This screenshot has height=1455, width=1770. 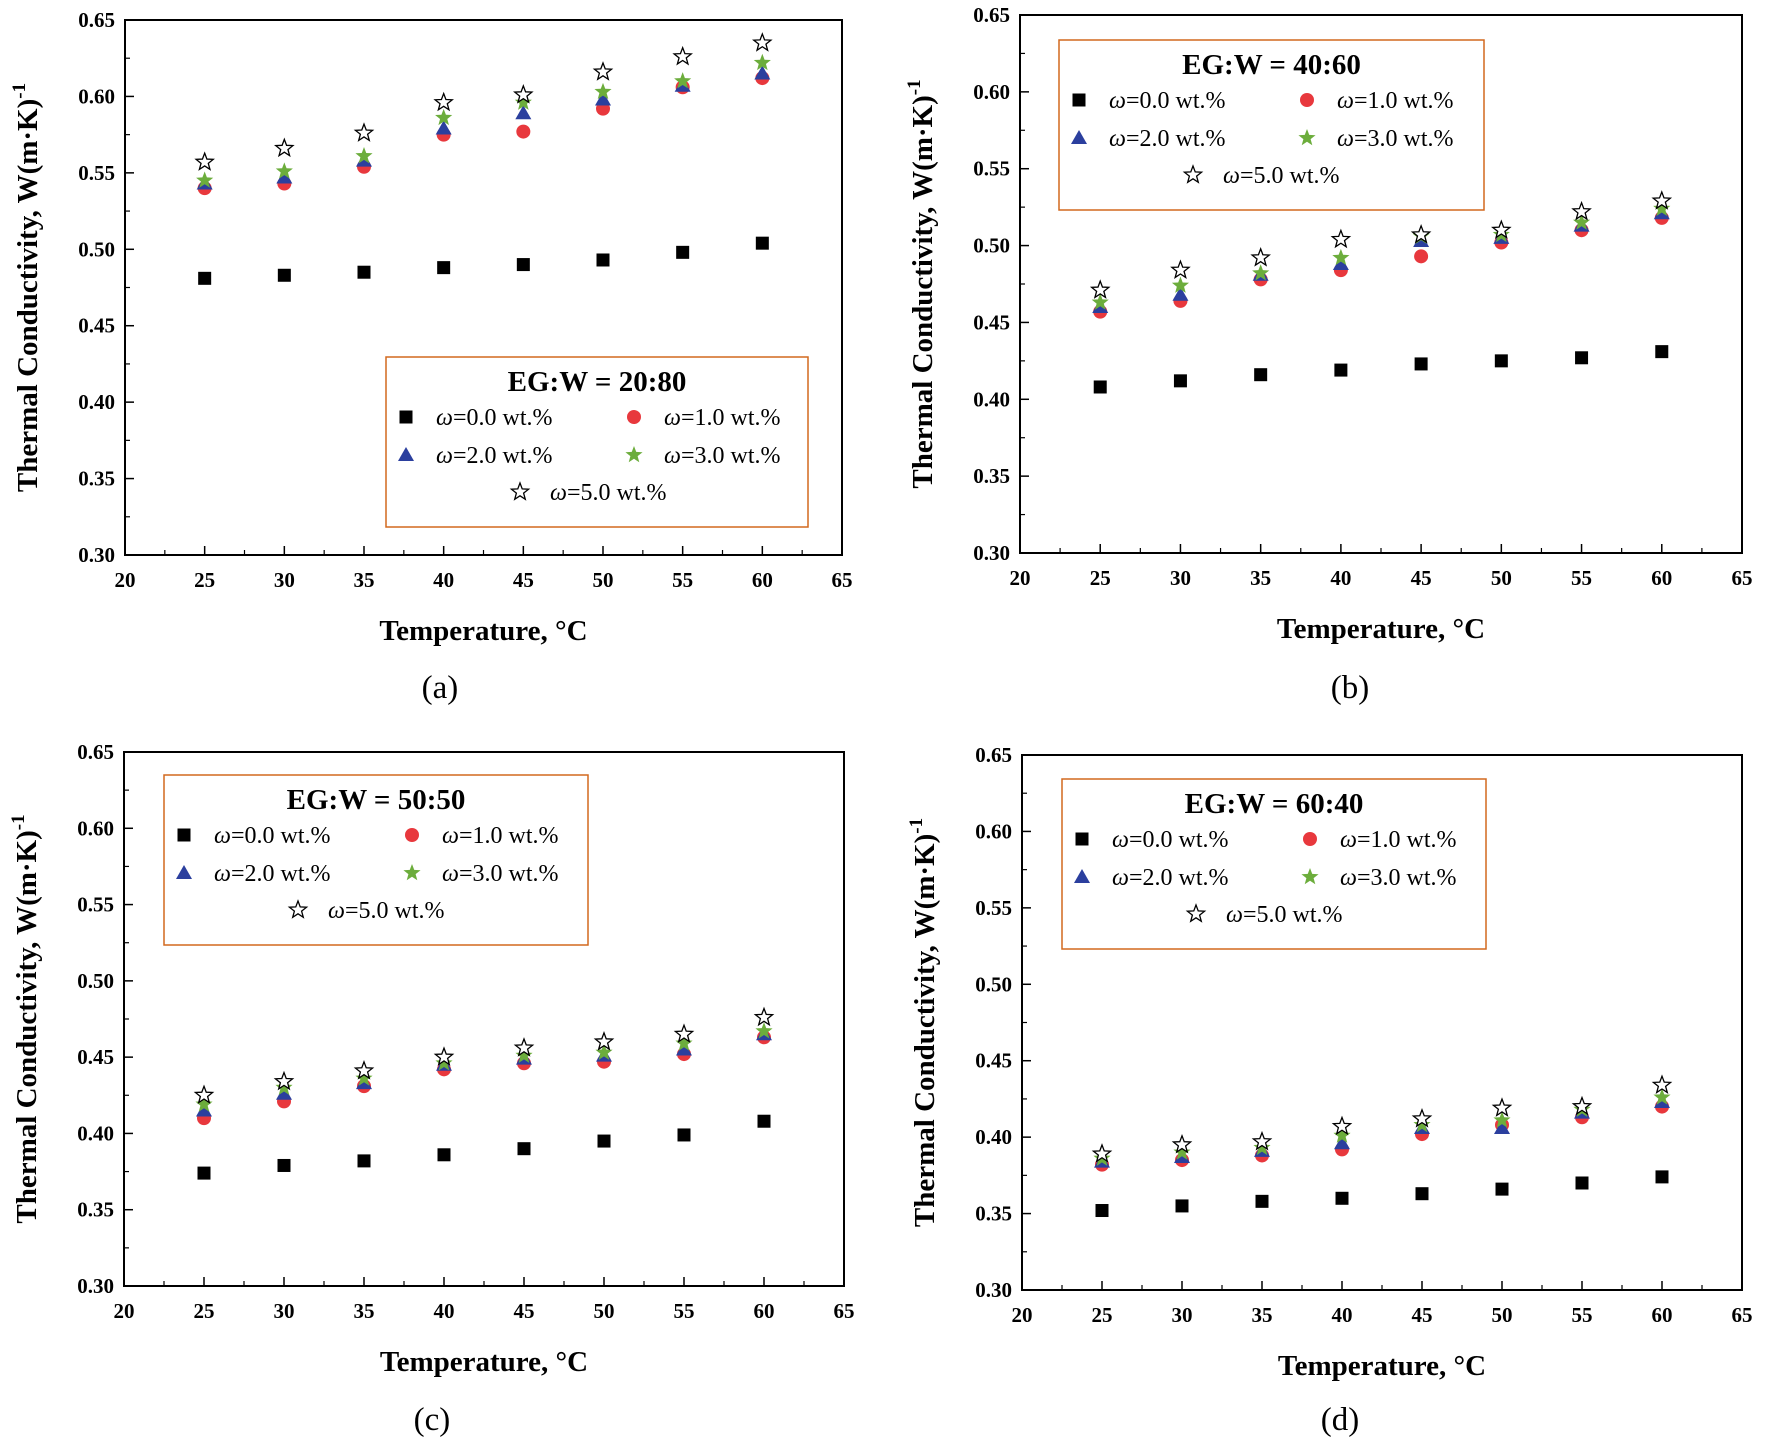 What do you see at coordinates (617, 493) in the screenshot?
I see `legend-label-text: =5.0 wt.%` at bounding box center [617, 493].